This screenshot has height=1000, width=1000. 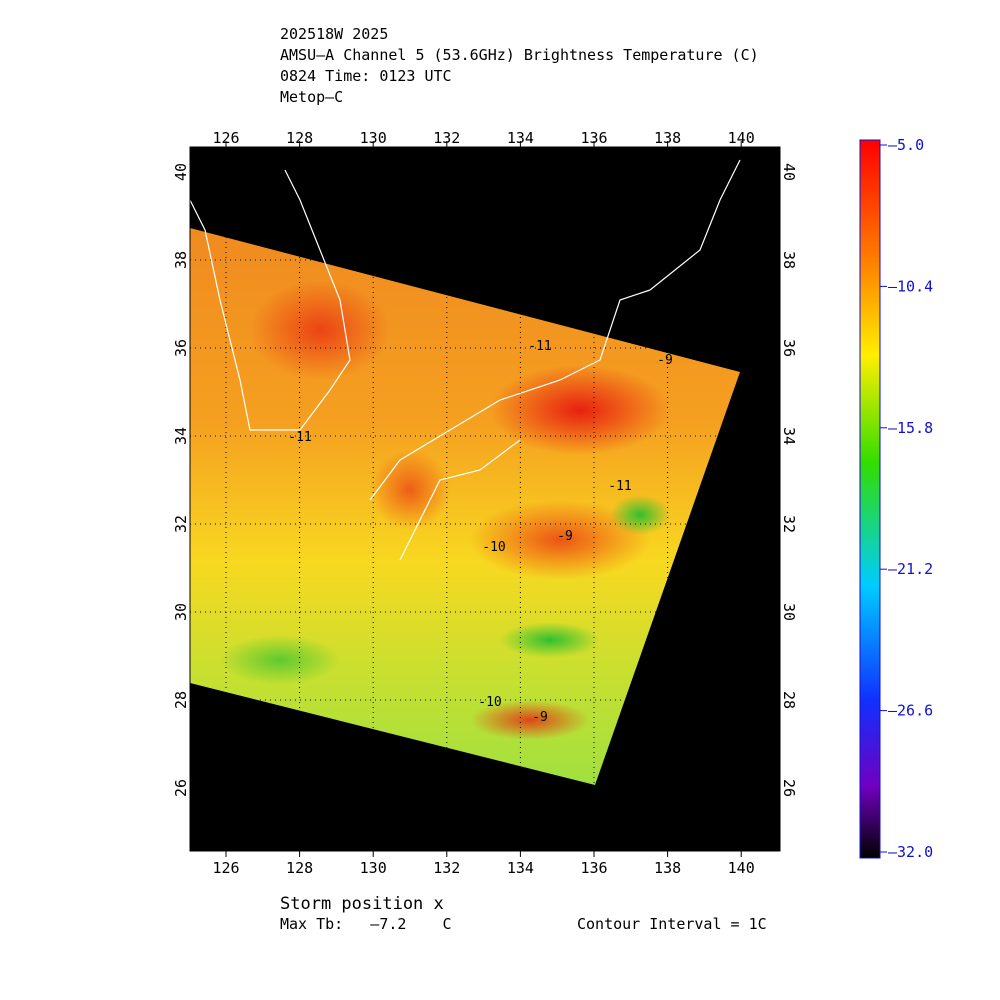 I want to click on lon-label-bottom: 132, so click(x=446, y=868).